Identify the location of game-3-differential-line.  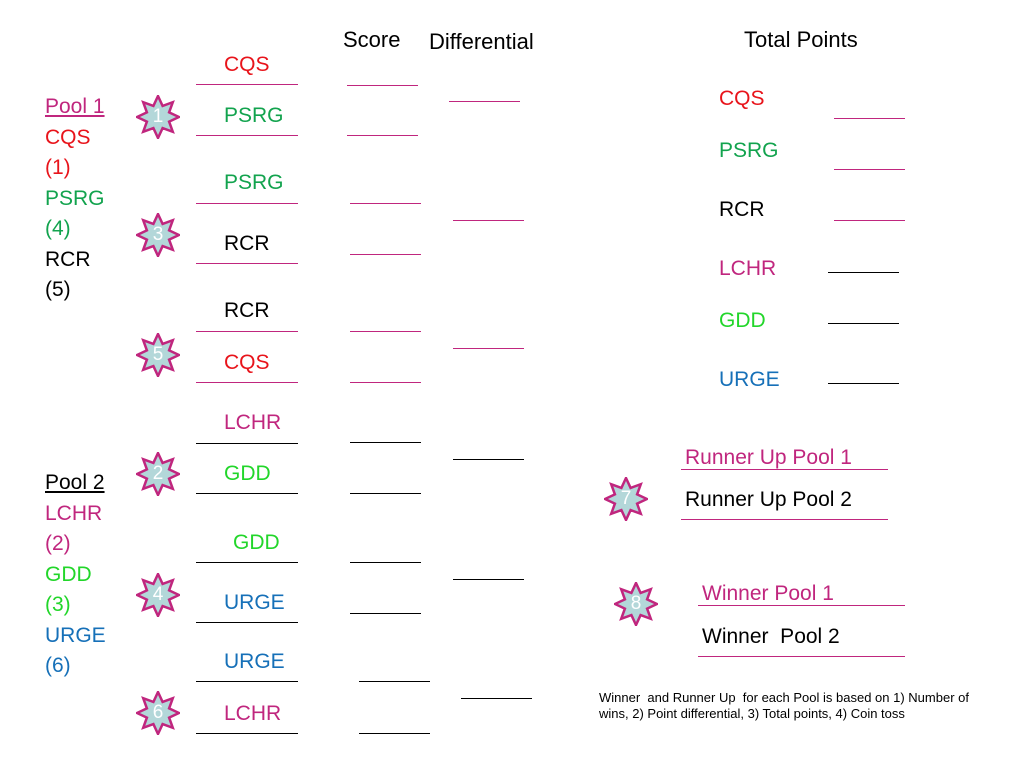
(488, 220).